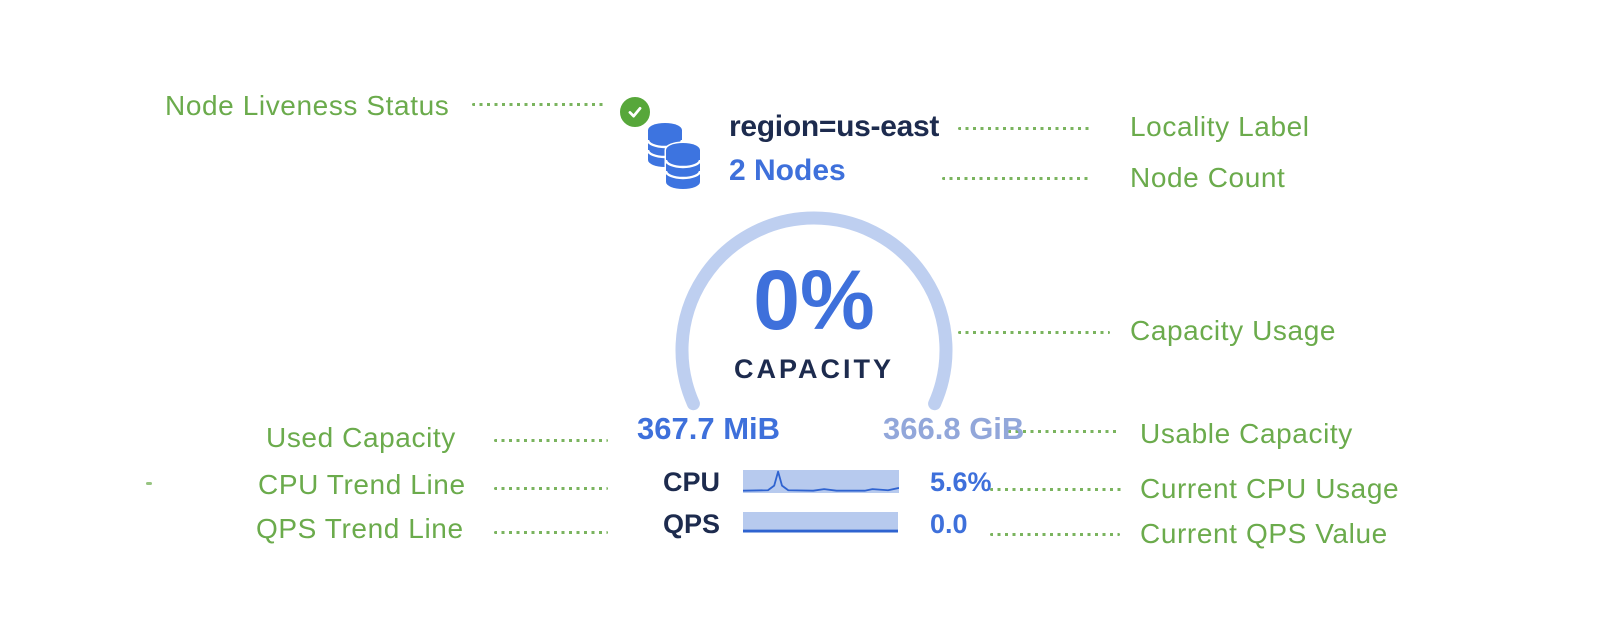 The height and width of the screenshot is (644, 1602). I want to click on annotation-node-liveness: Node Liveness Status, so click(307, 105).